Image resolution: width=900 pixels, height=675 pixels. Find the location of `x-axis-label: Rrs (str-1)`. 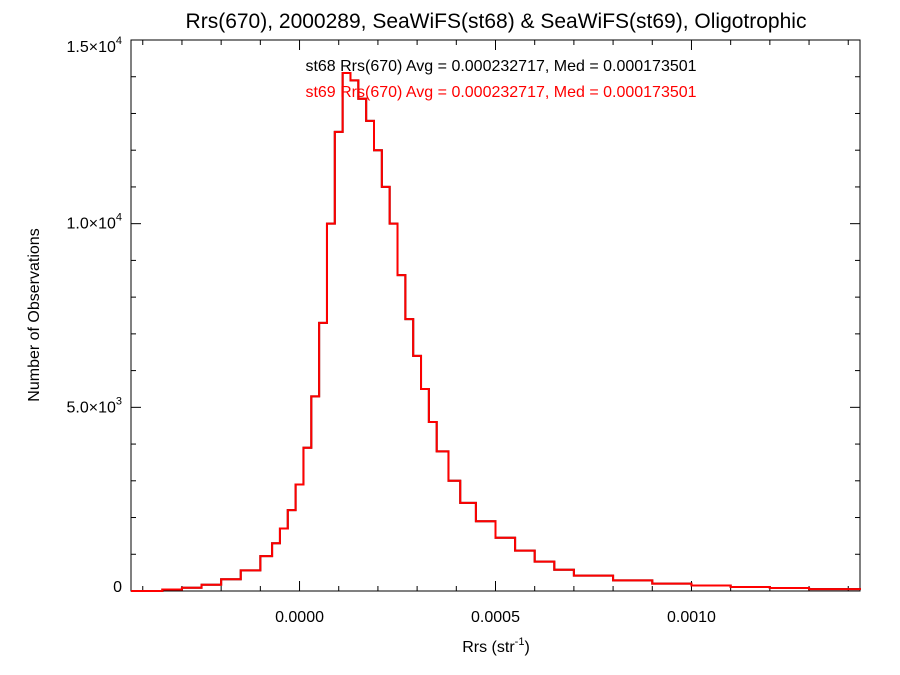

x-axis-label: Rrs (str-1) is located at coordinates (496, 646).